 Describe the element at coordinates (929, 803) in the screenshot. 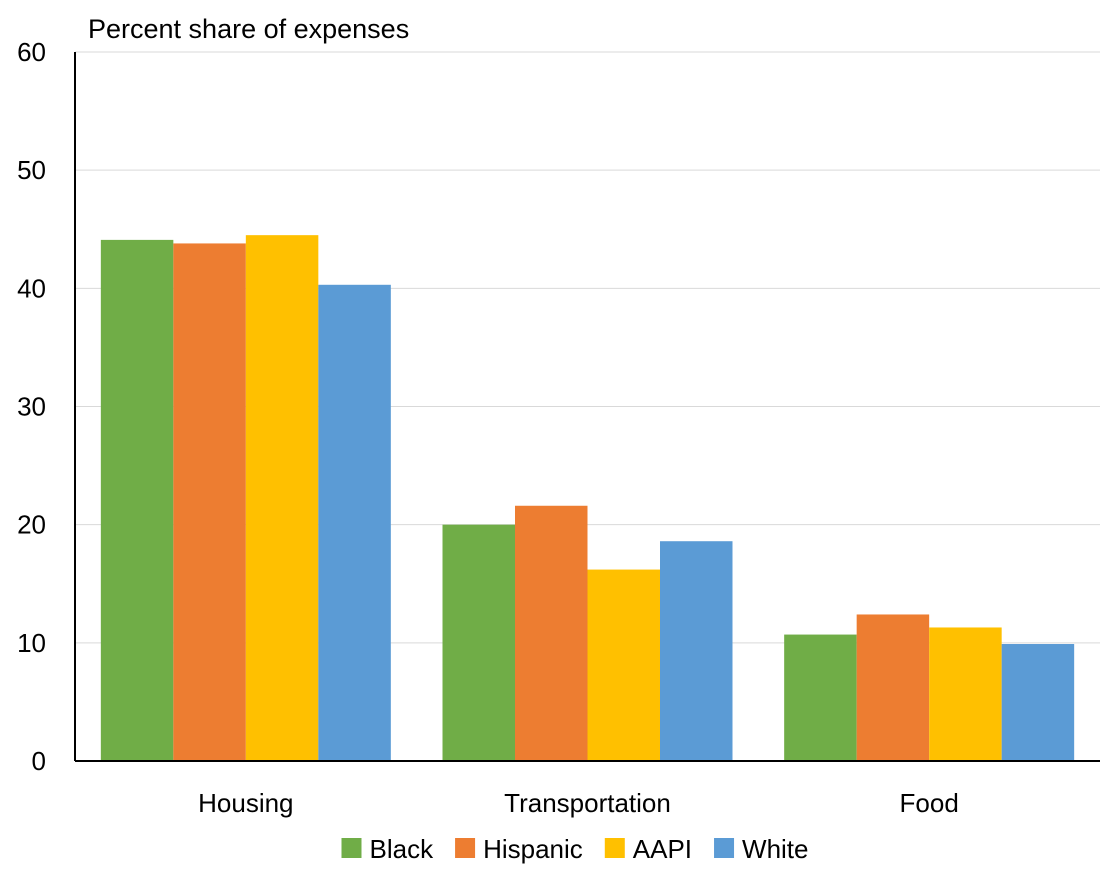

I see `x-tick-label: Food` at that location.